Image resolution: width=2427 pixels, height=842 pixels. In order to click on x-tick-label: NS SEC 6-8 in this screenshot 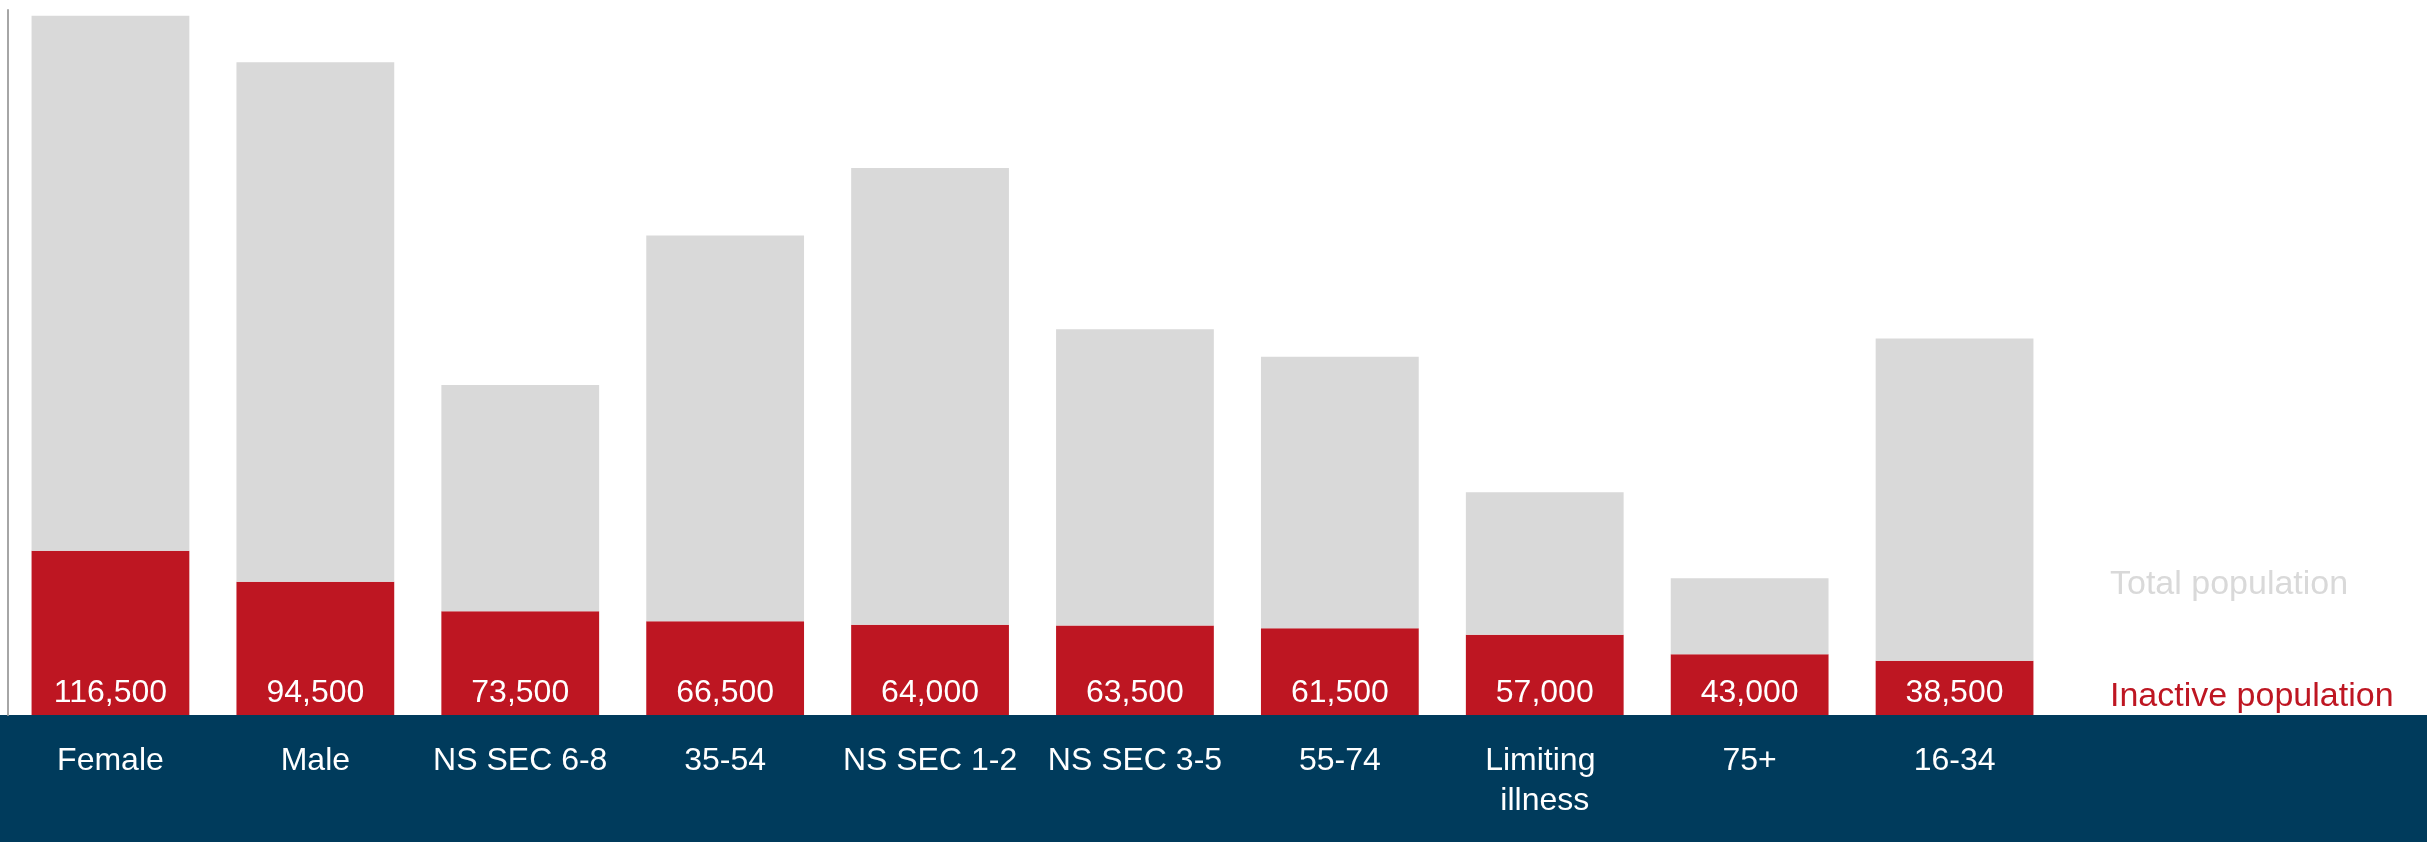, I will do `click(520, 759)`.